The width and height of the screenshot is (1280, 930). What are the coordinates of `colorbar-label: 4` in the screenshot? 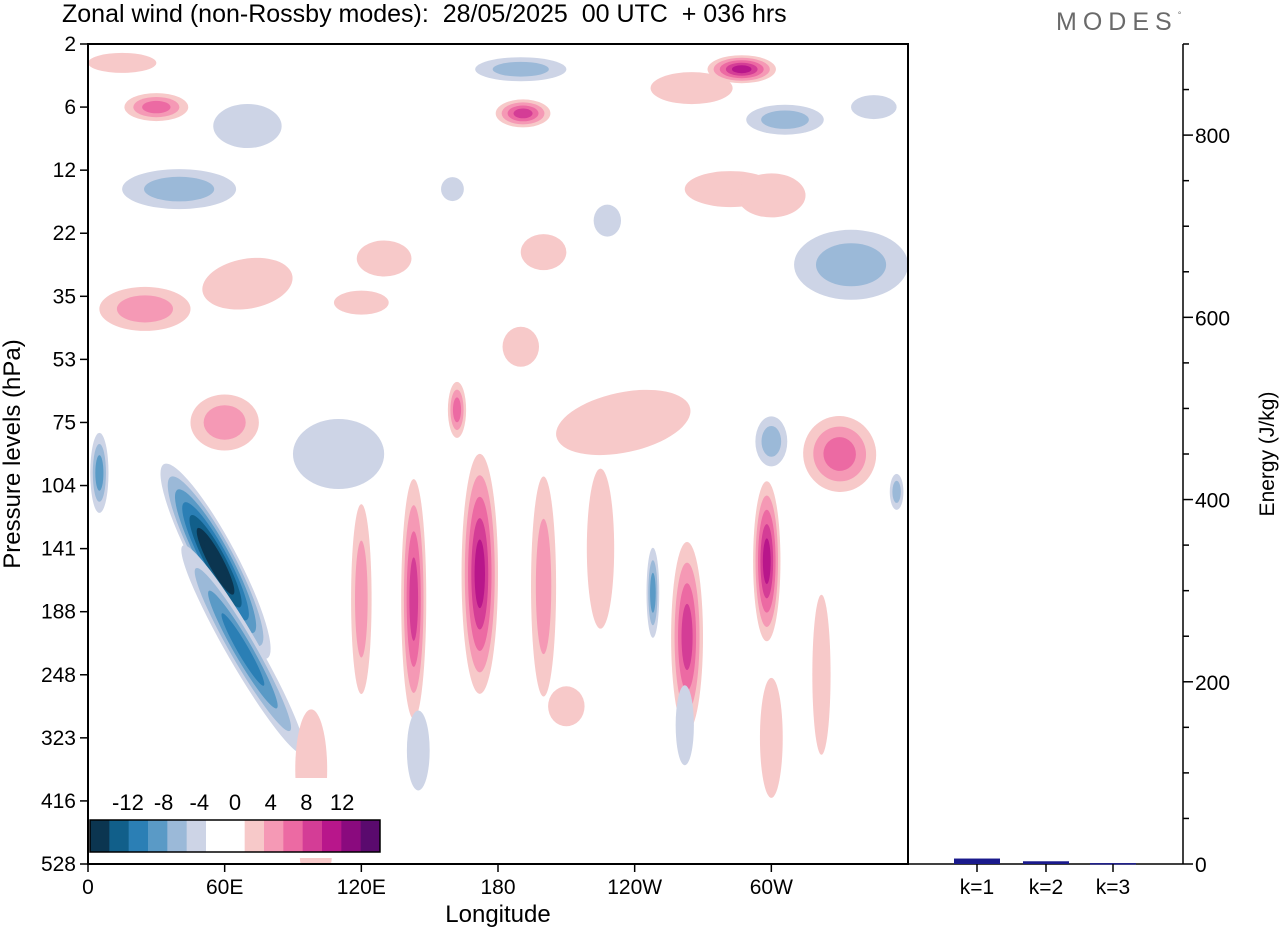 It's located at (271, 802).